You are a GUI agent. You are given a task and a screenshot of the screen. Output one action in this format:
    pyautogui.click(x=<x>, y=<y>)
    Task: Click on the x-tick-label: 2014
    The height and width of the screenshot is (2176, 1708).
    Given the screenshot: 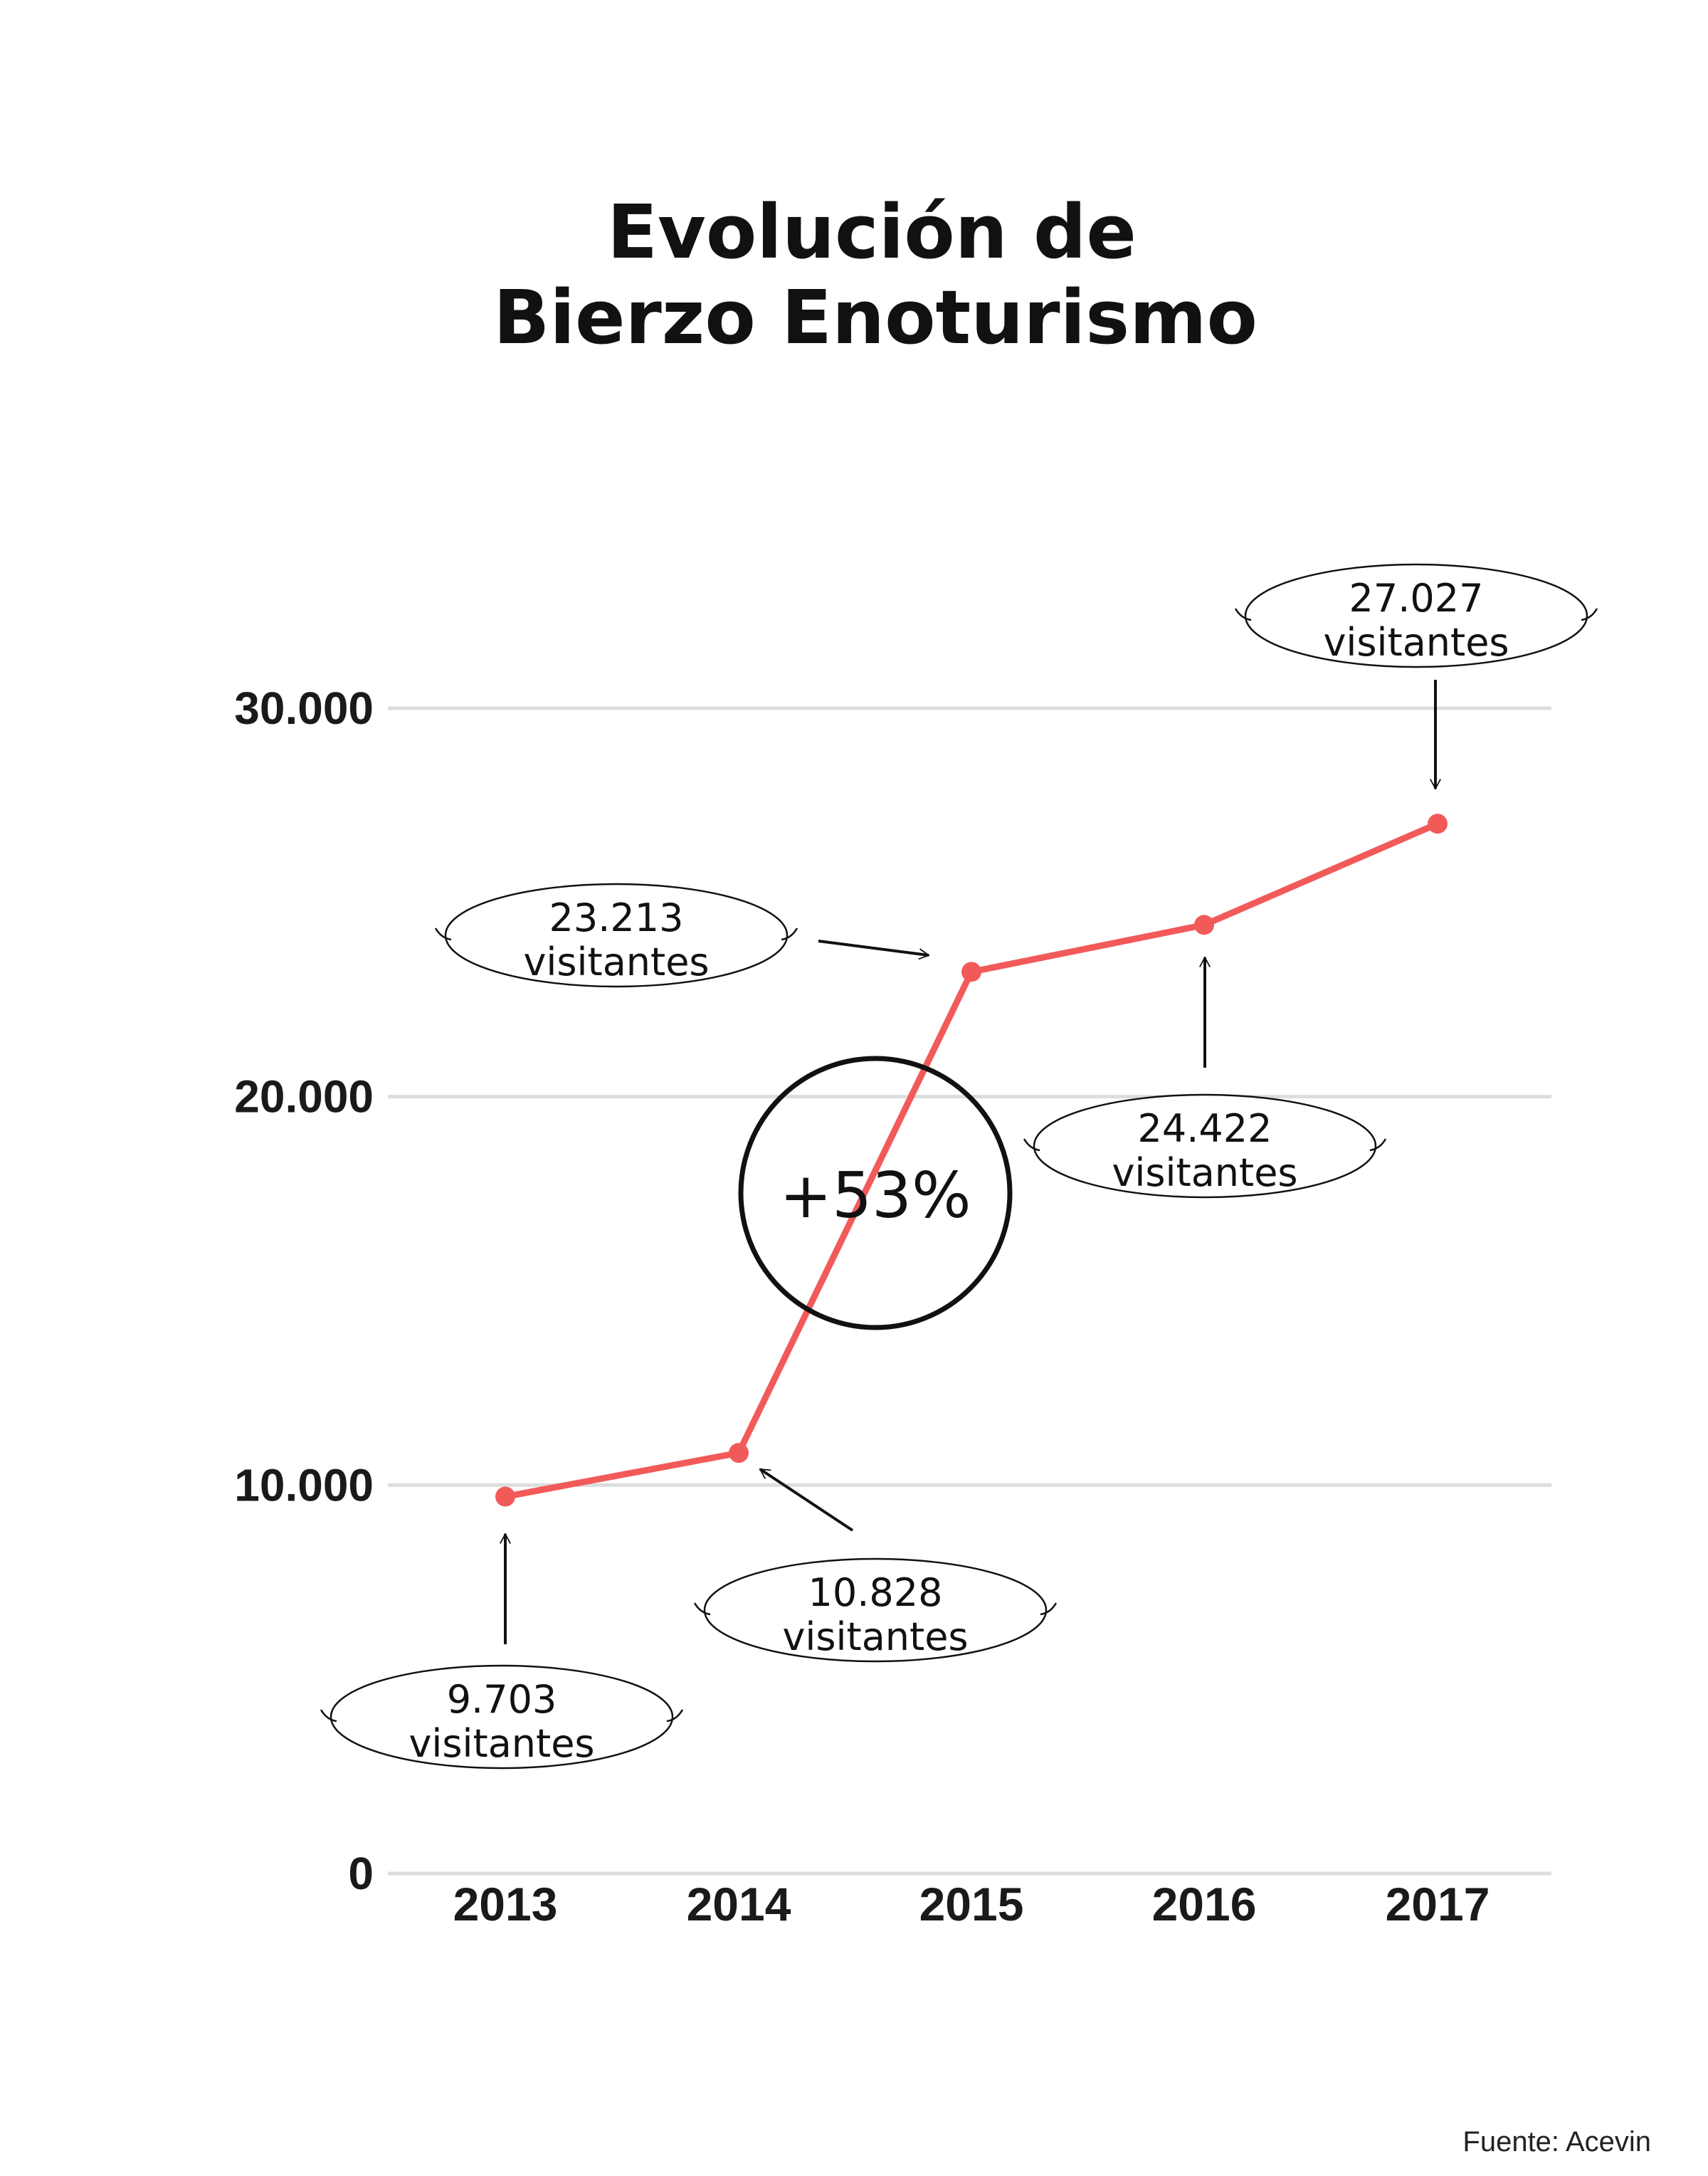 What is the action you would take?
    pyautogui.click(x=739, y=1904)
    